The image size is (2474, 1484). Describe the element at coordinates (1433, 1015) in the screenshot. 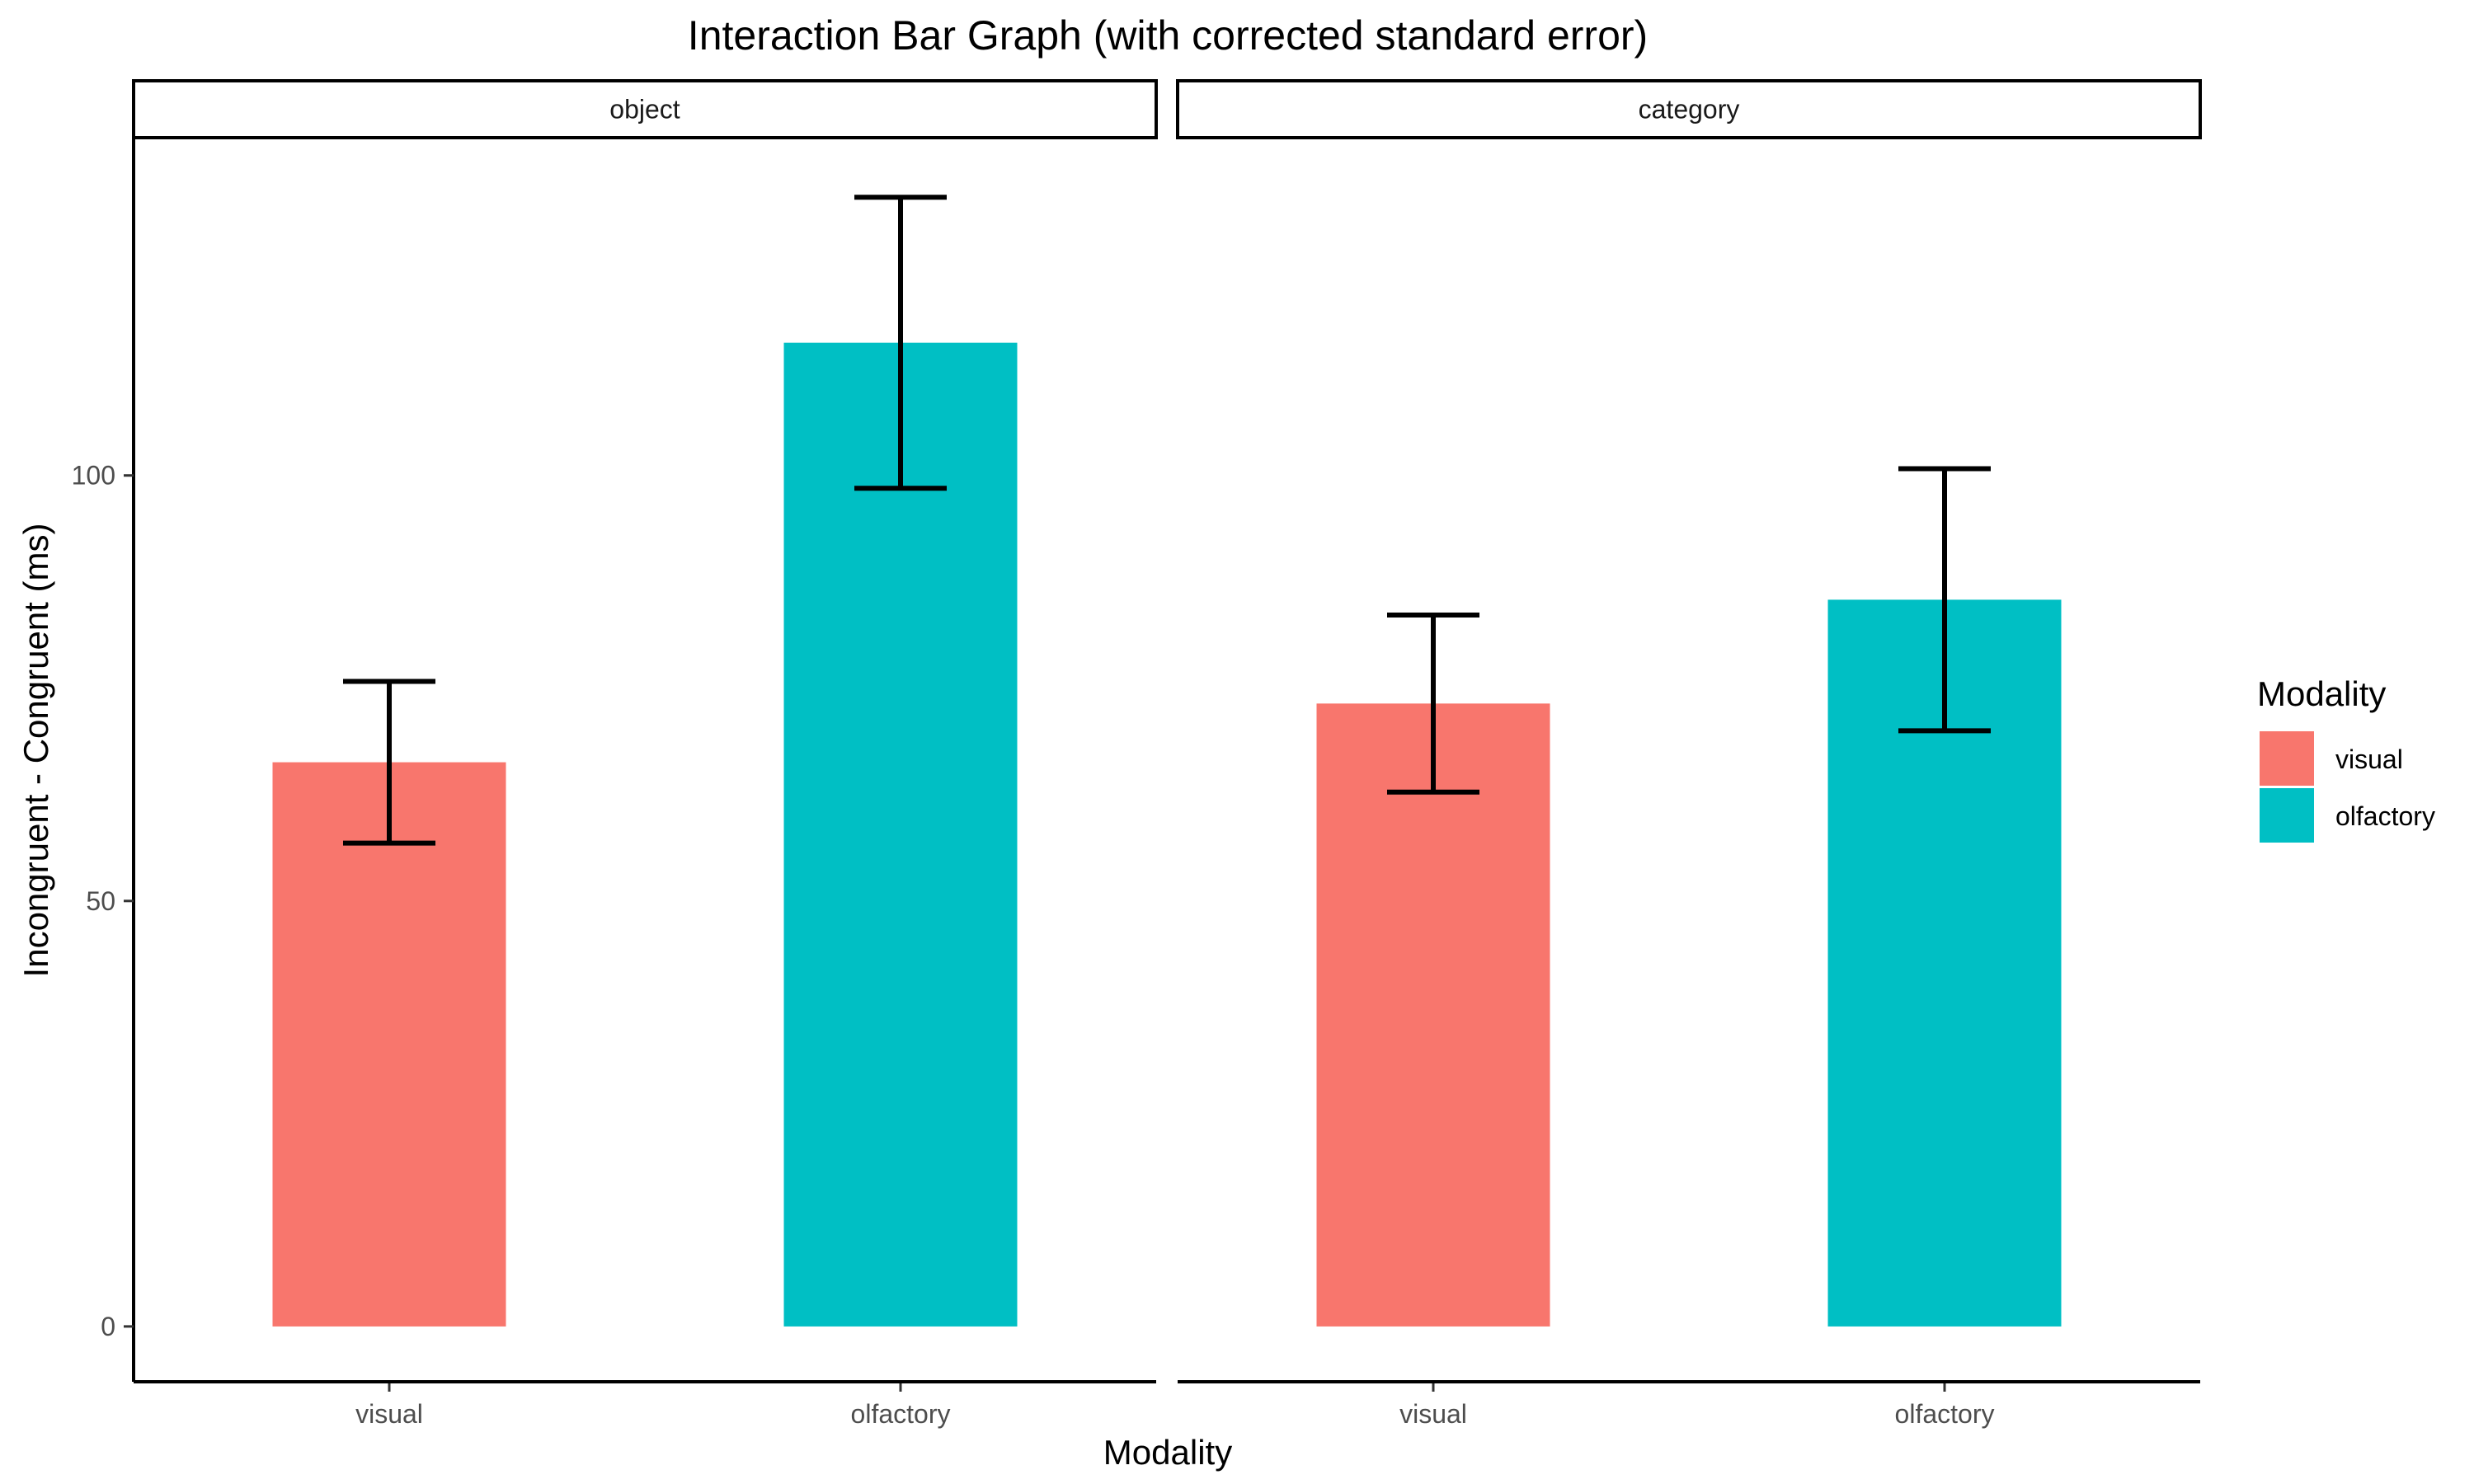

I see `bar-category-visual` at that location.